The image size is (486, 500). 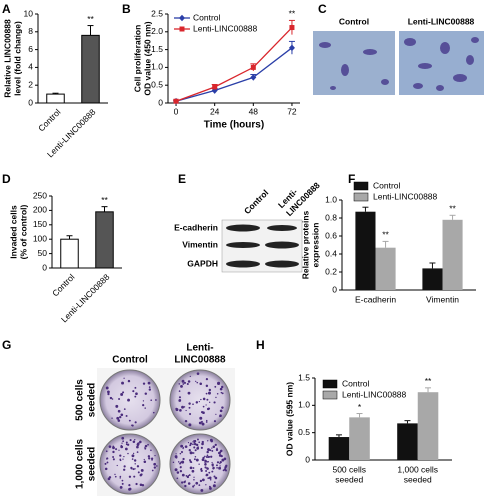 What do you see at coordinates (304, 432) in the screenshot?
I see `y-tick-label: 0.5` at bounding box center [304, 432].